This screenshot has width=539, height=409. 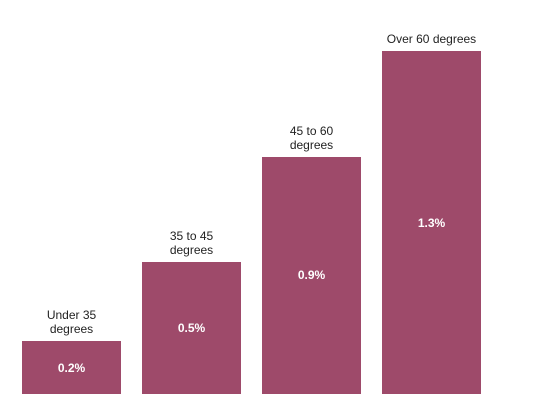 I want to click on value-label: 0.9%, so click(x=311, y=275).